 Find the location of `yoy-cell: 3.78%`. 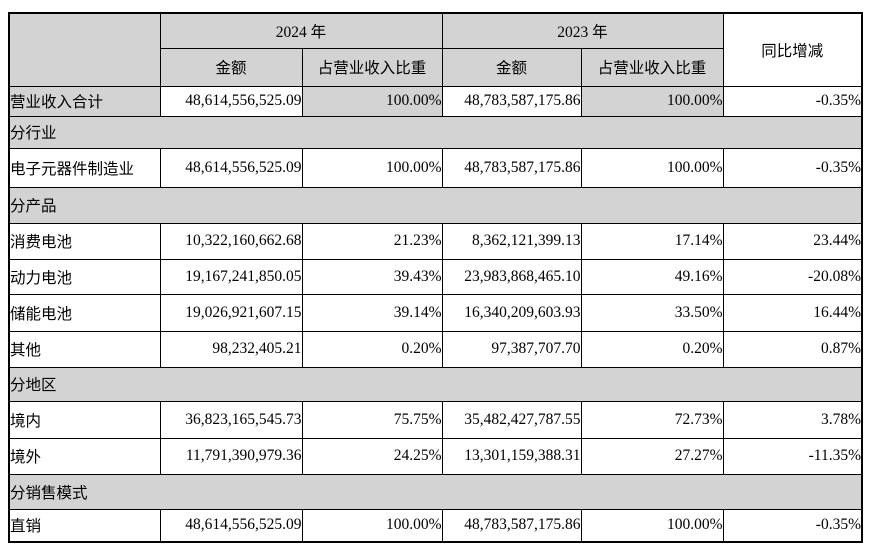

yoy-cell: 3.78% is located at coordinates (792, 419).